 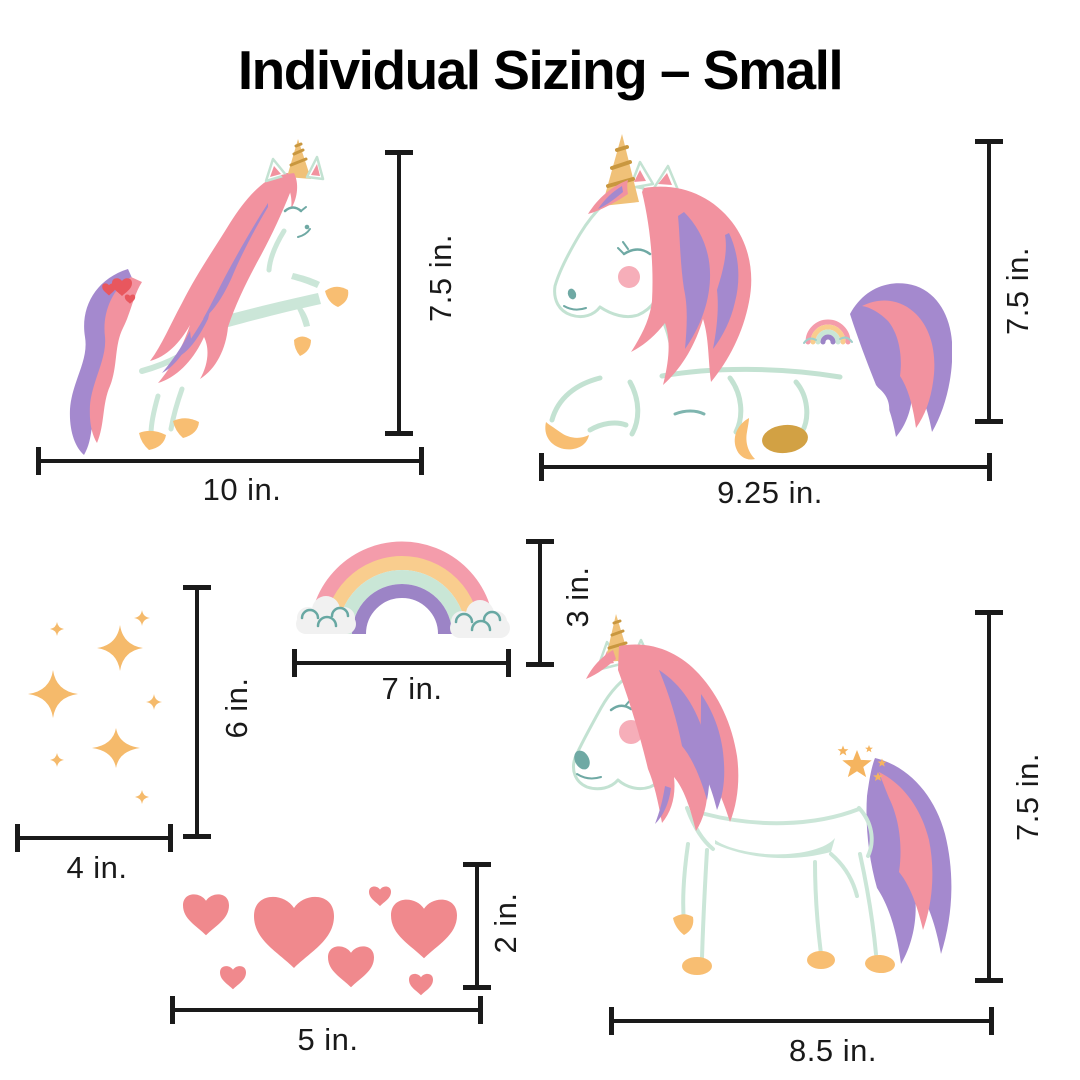 I want to click on standing-unicorn-icon, so click(x=762, y=794).